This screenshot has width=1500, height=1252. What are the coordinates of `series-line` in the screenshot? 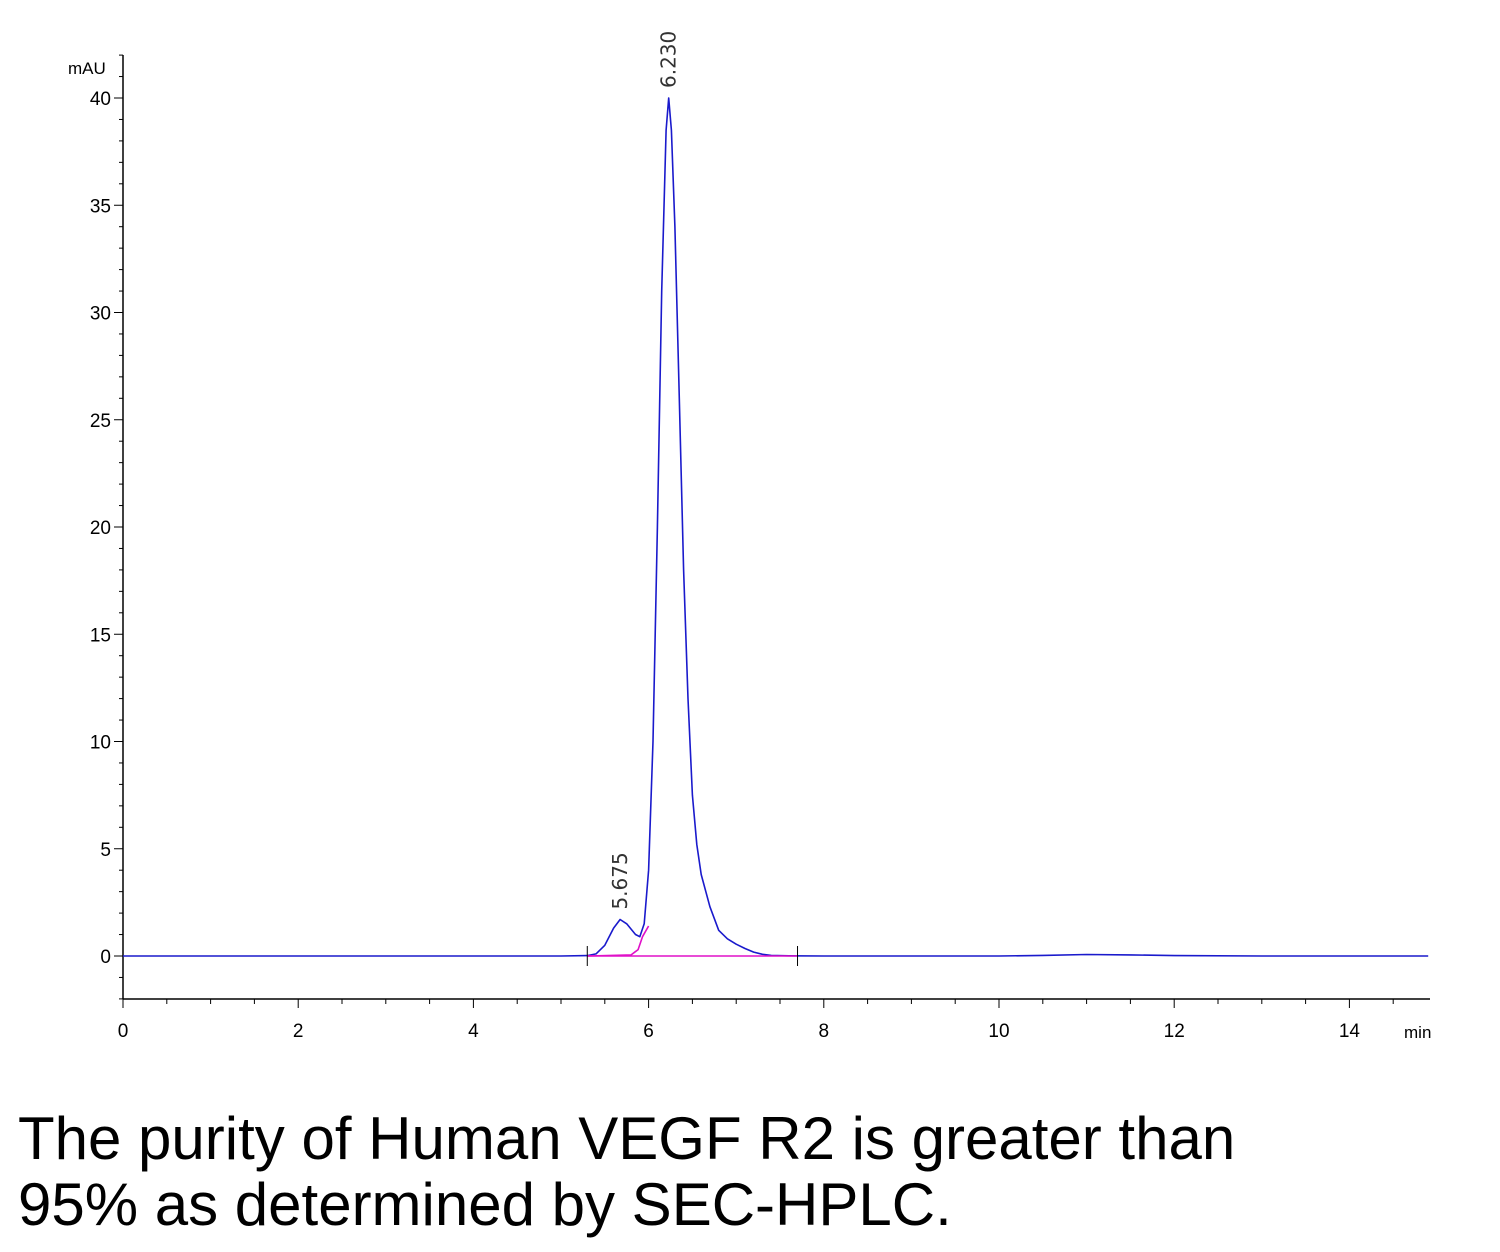 It's located at (618, 941).